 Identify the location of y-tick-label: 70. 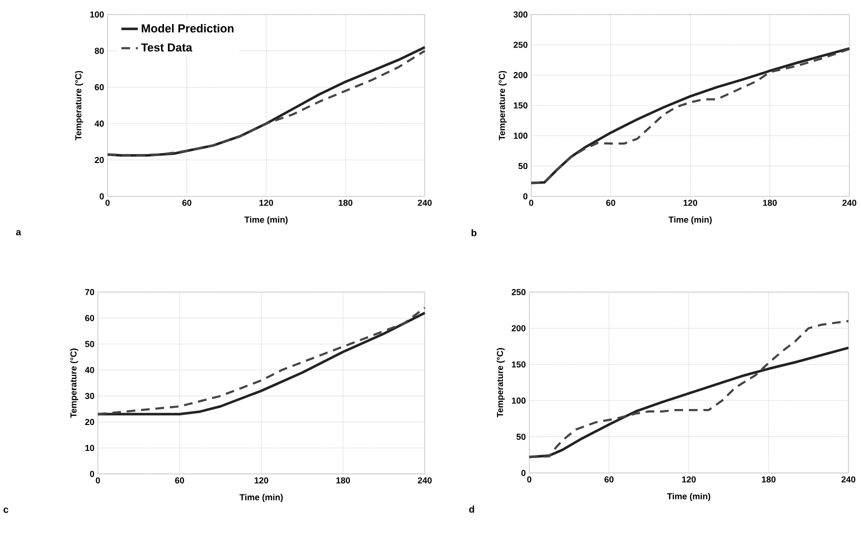
(89, 292).